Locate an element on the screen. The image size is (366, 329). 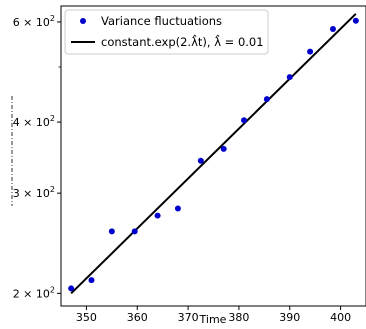
x-tick-label-350: 350 is located at coordinates (86, 317).